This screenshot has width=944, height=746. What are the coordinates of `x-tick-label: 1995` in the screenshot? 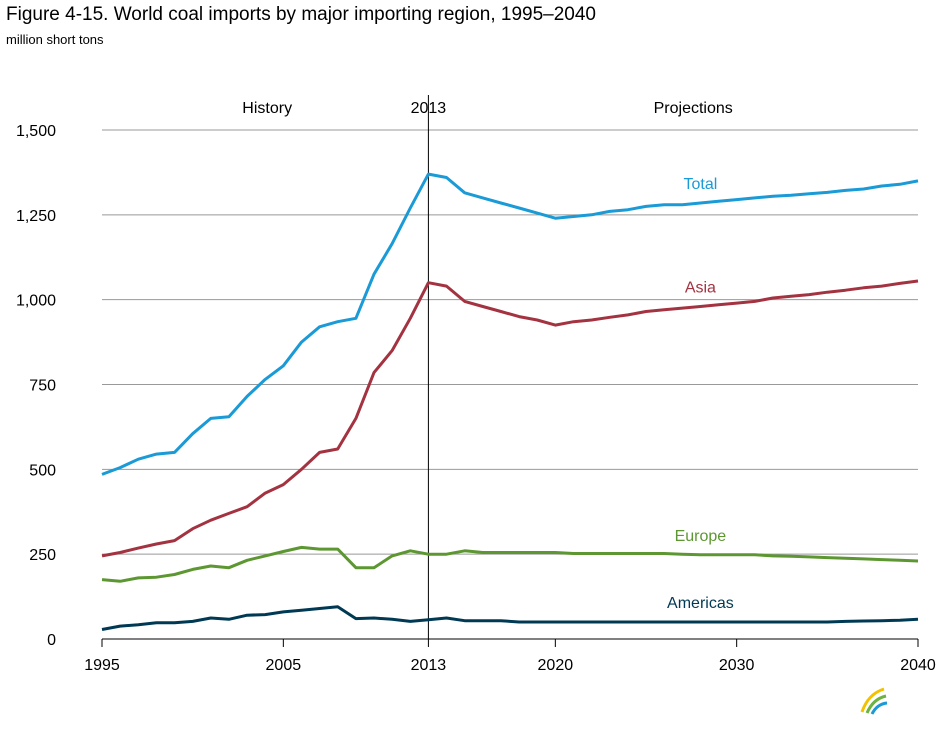 It's located at (102, 665).